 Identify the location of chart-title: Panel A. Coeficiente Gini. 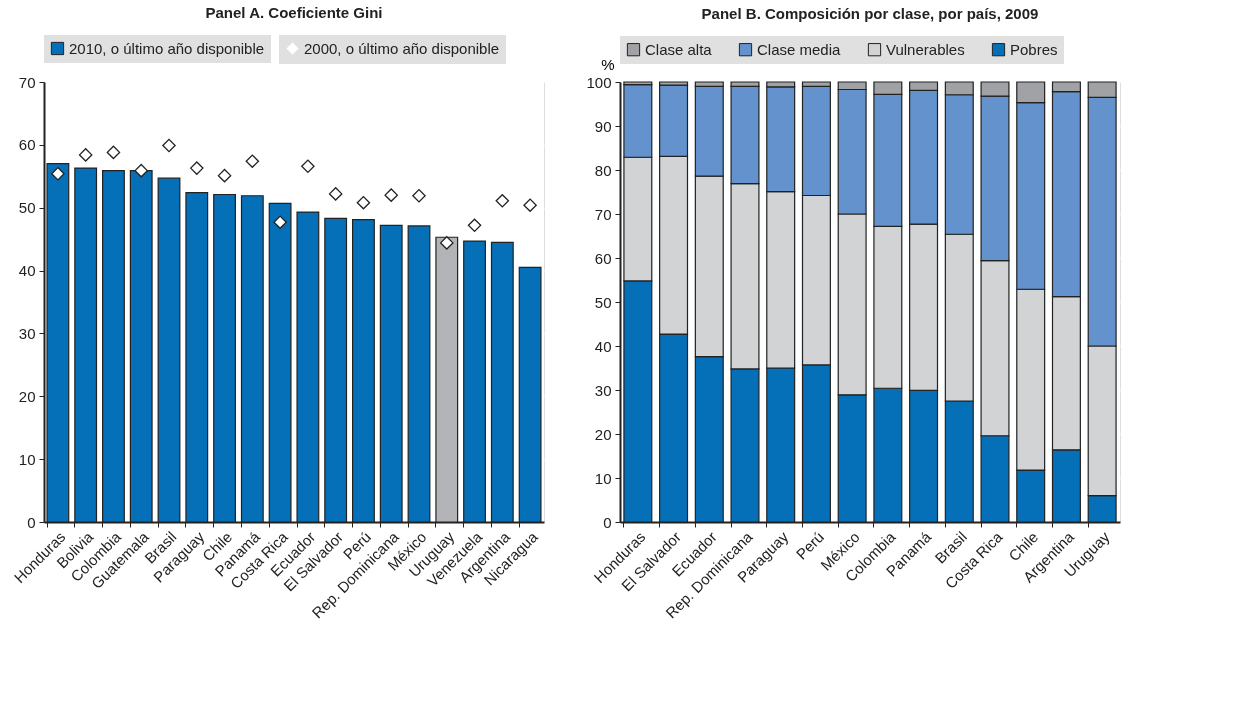
(294, 12).